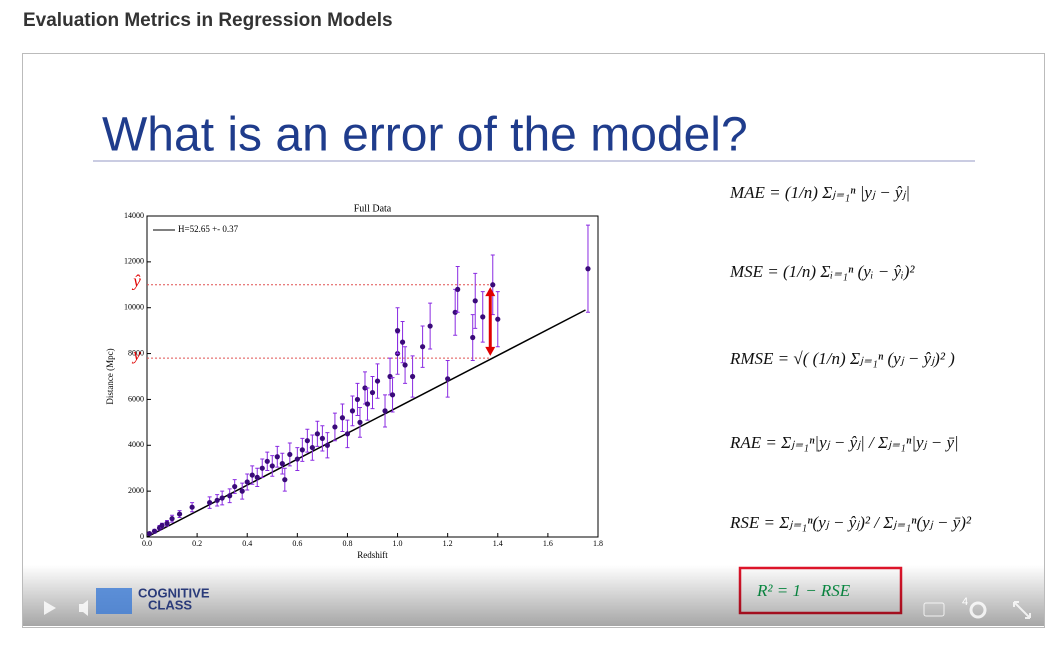  What do you see at coordinates (398, 543) in the screenshot?
I see `x-tick-label: 1.0` at bounding box center [398, 543].